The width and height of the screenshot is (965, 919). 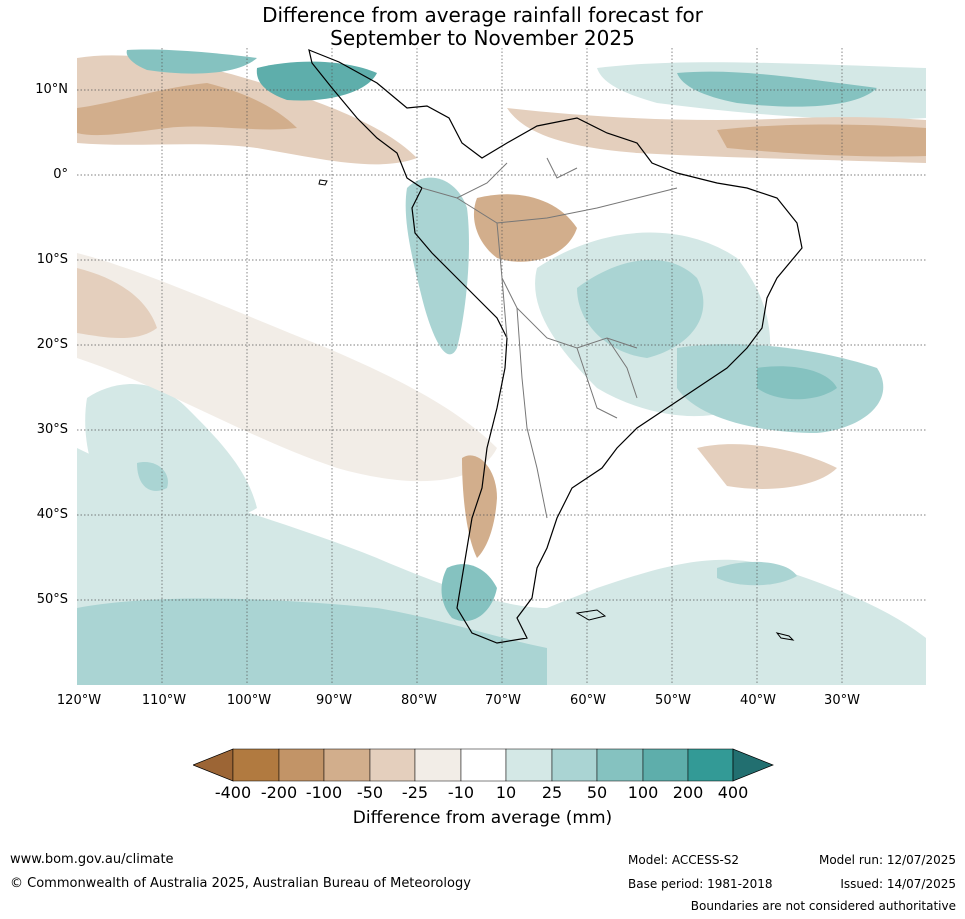 I want to click on colorbar-tick: 50, so click(x=597, y=792).